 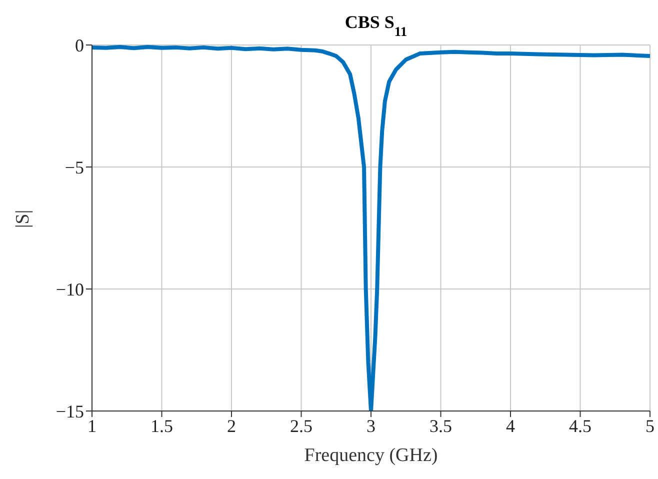 I want to click on x-tick-label: 1, so click(x=92, y=426).